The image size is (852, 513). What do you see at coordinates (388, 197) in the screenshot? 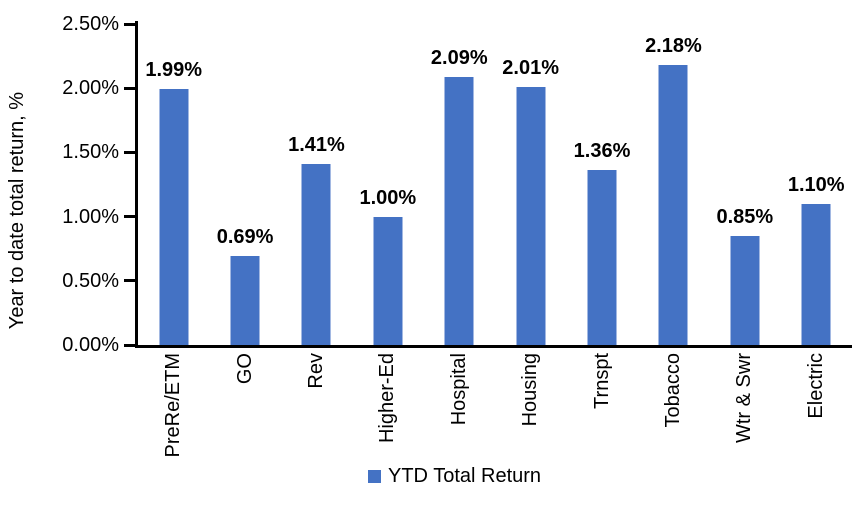
I see `bar-value-label: 1.00%` at bounding box center [388, 197].